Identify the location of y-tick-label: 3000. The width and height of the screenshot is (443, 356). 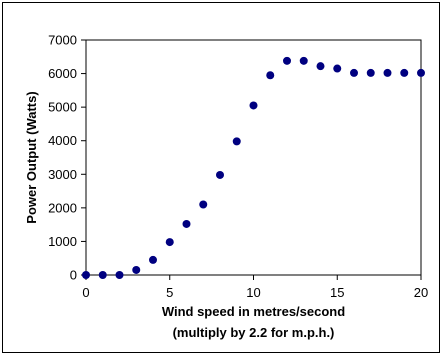
(62, 174).